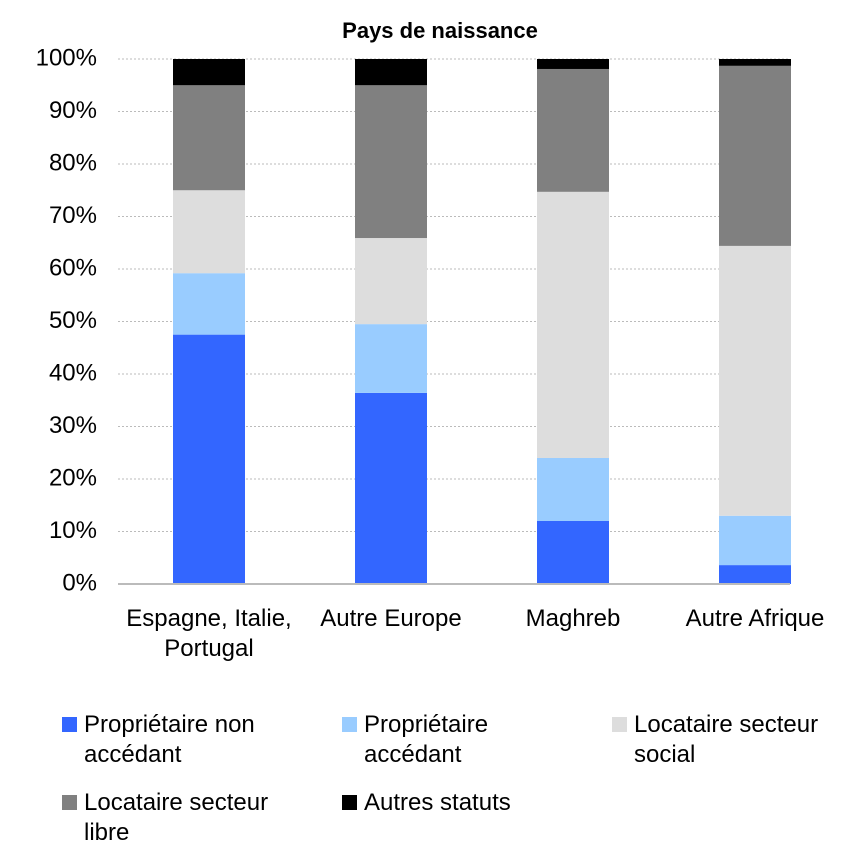 The height and width of the screenshot is (858, 844). I want to click on y-tick-label: 30%, so click(73, 425).